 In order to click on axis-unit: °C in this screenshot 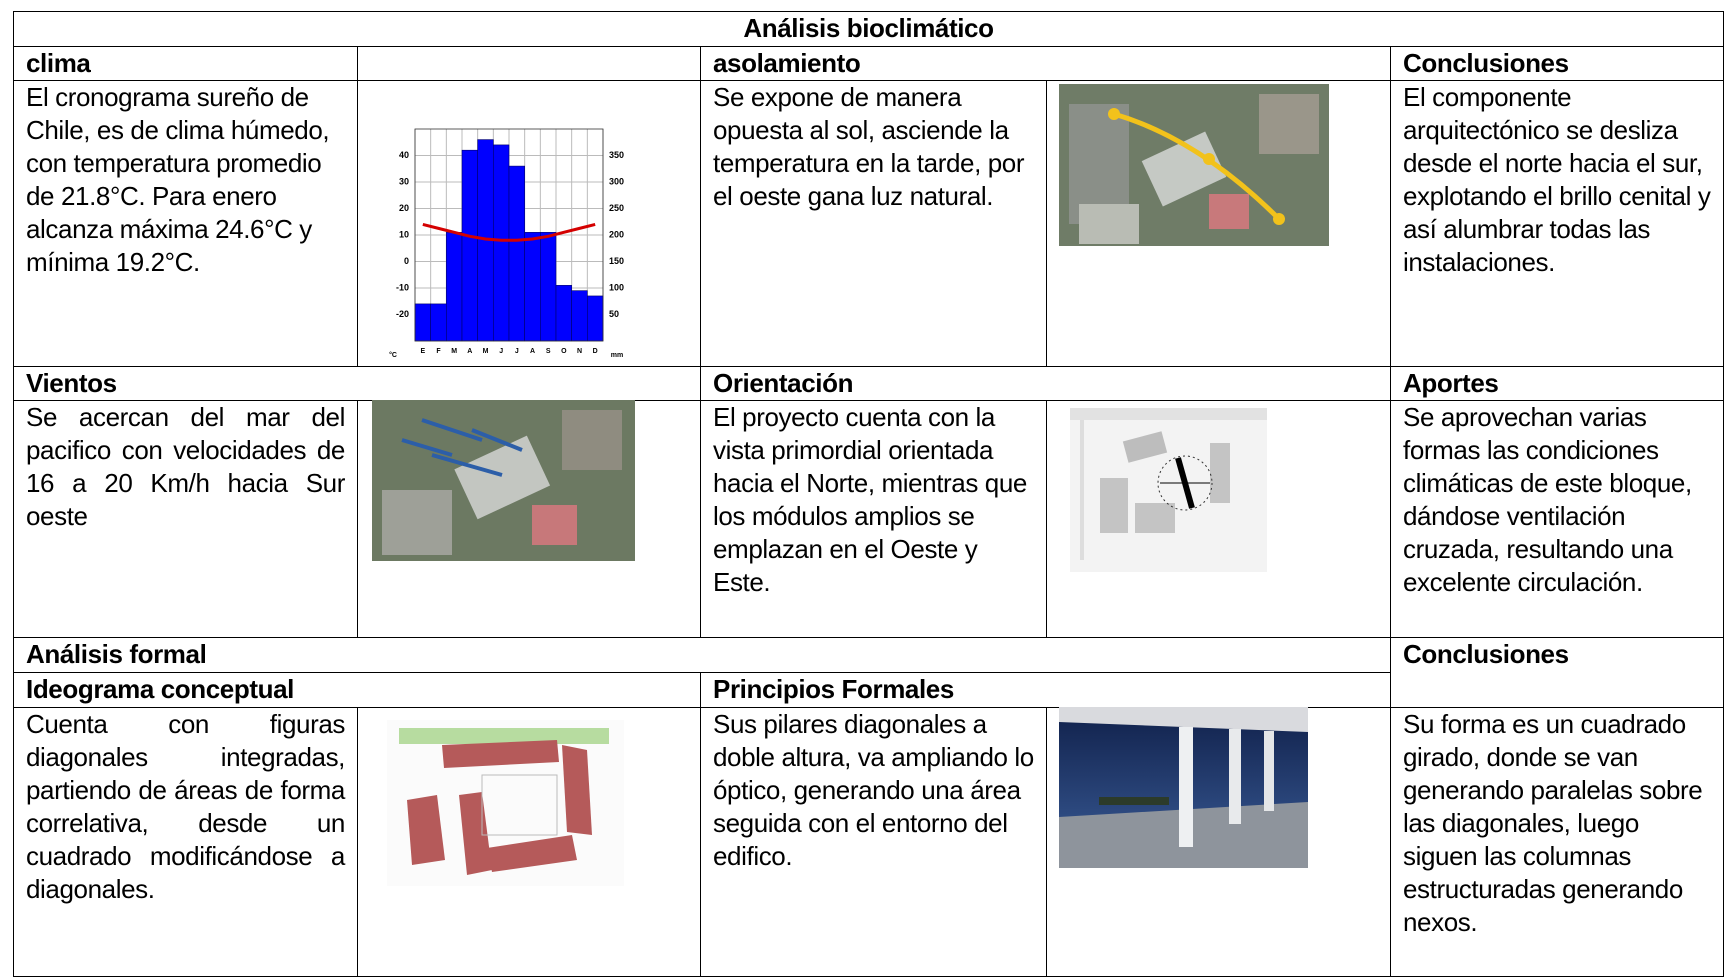, I will do `click(393, 355)`.